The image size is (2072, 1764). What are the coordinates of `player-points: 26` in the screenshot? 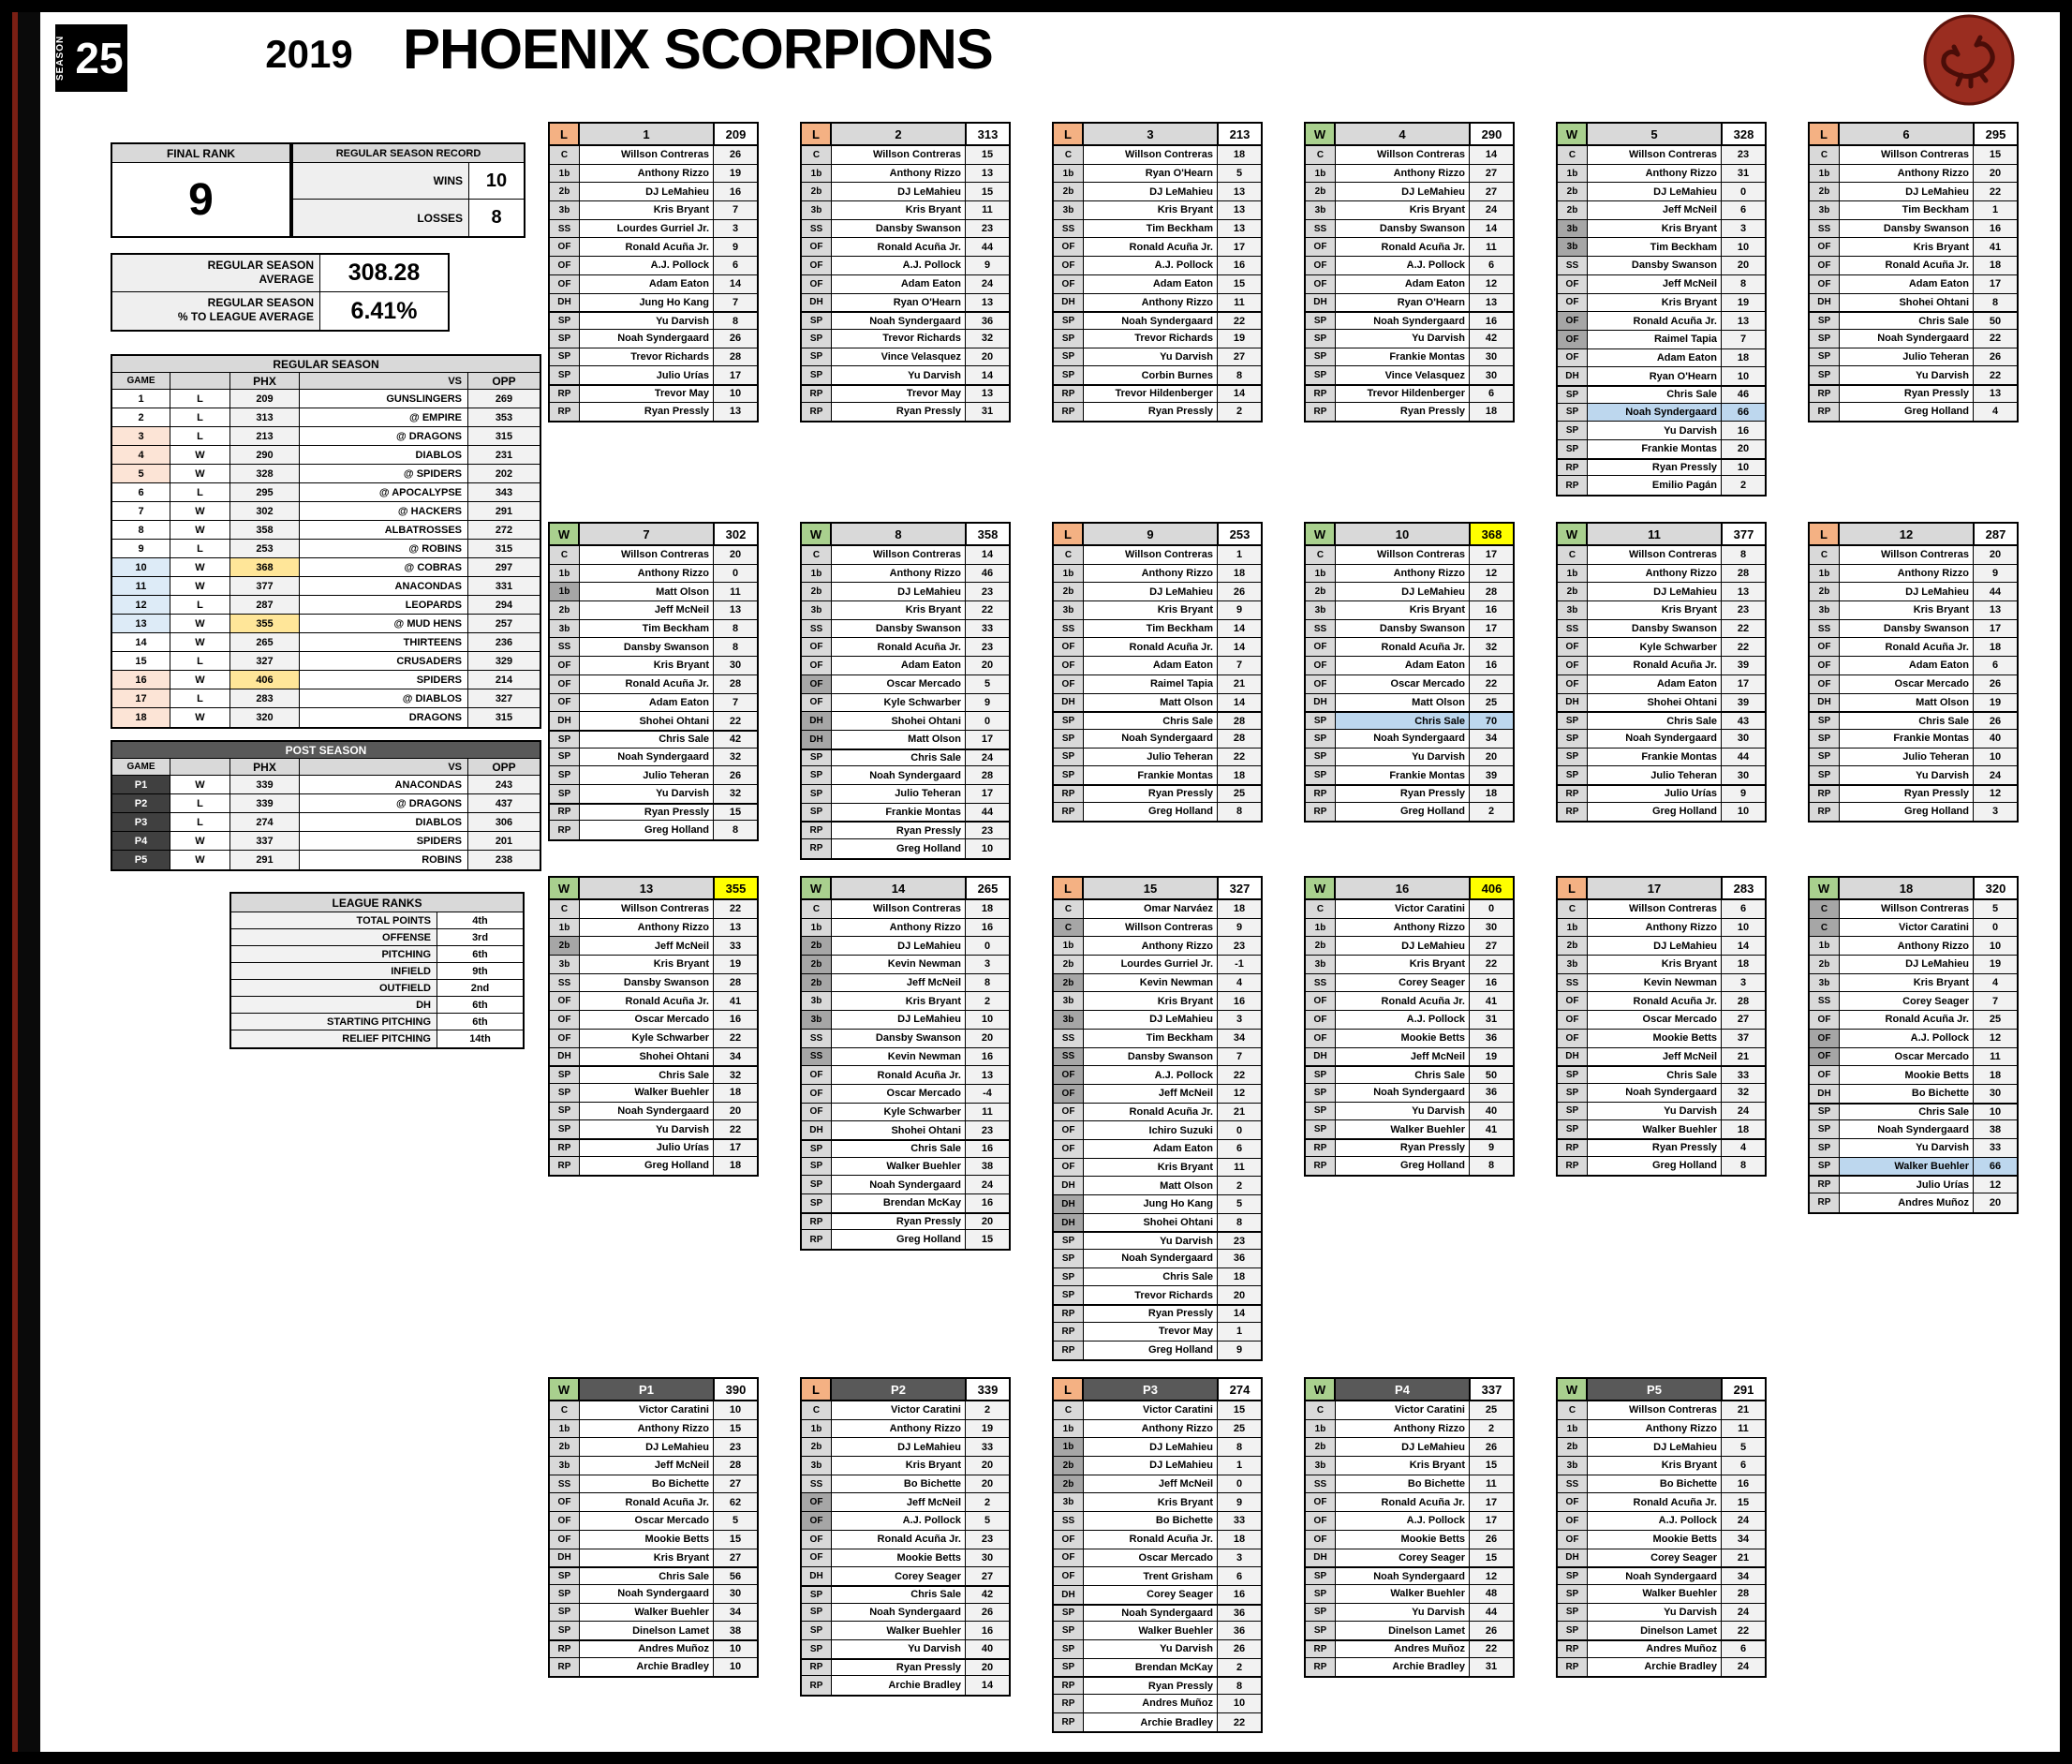 It's located at (1491, 1539).